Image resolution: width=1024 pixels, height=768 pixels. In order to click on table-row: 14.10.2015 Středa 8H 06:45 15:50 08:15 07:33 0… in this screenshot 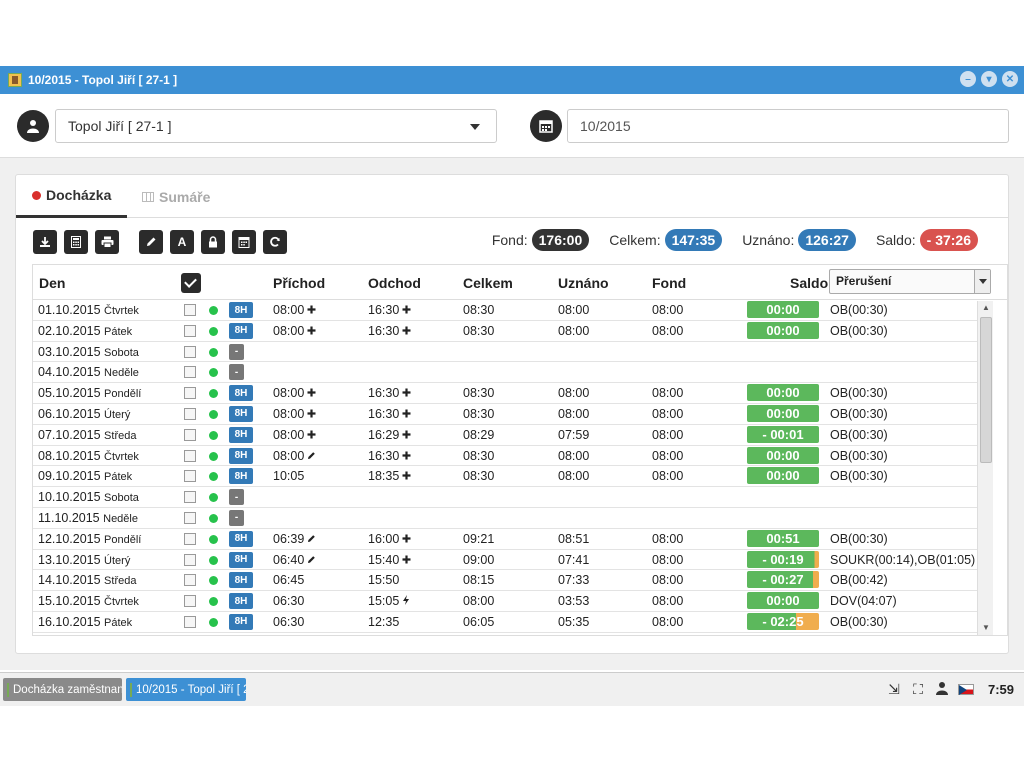, I will do `click(505, 581)`.